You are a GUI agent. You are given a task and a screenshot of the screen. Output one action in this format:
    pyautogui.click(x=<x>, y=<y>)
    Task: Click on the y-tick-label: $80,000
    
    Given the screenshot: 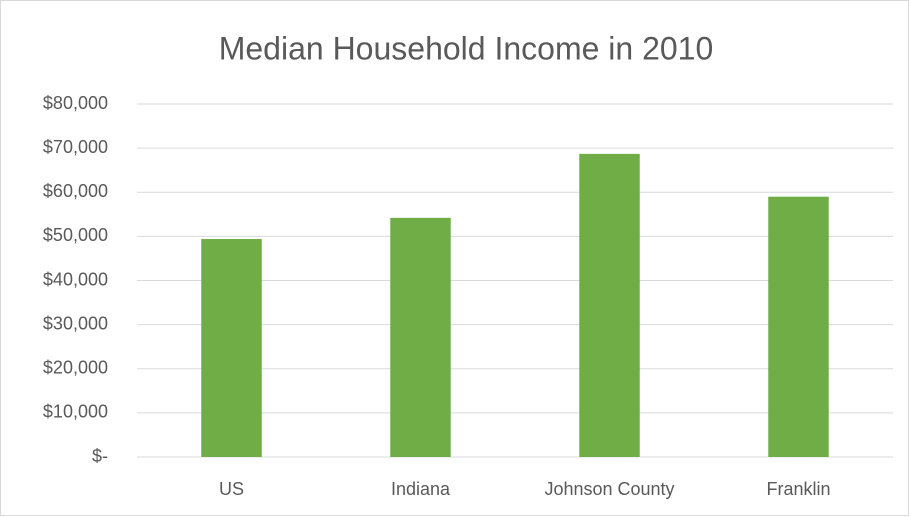 What is the action you would take?
    pyautogui.click(x=75, y=103)
    